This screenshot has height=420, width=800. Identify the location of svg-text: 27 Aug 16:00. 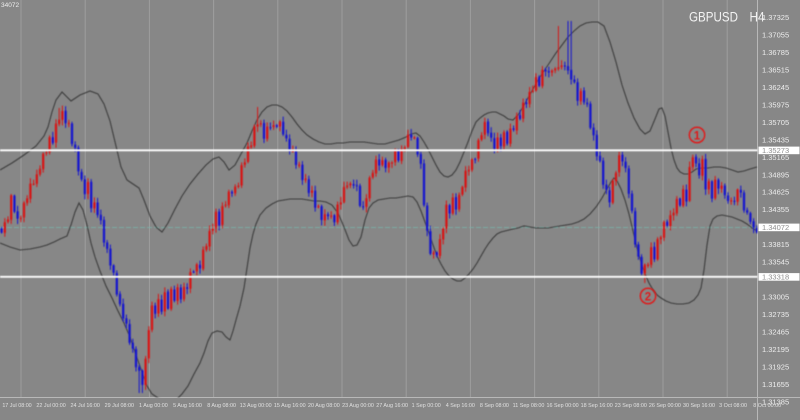
(392, 406).